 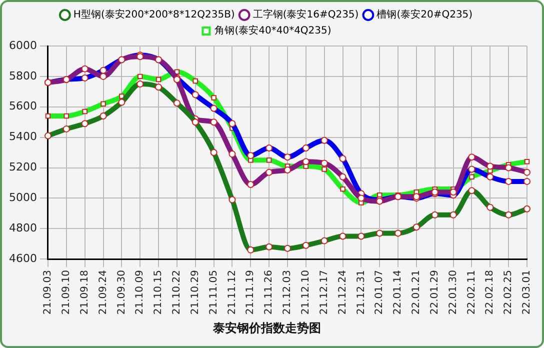 I want to click on x-tick-label: 21.11.19, so click(x=250, y=292).